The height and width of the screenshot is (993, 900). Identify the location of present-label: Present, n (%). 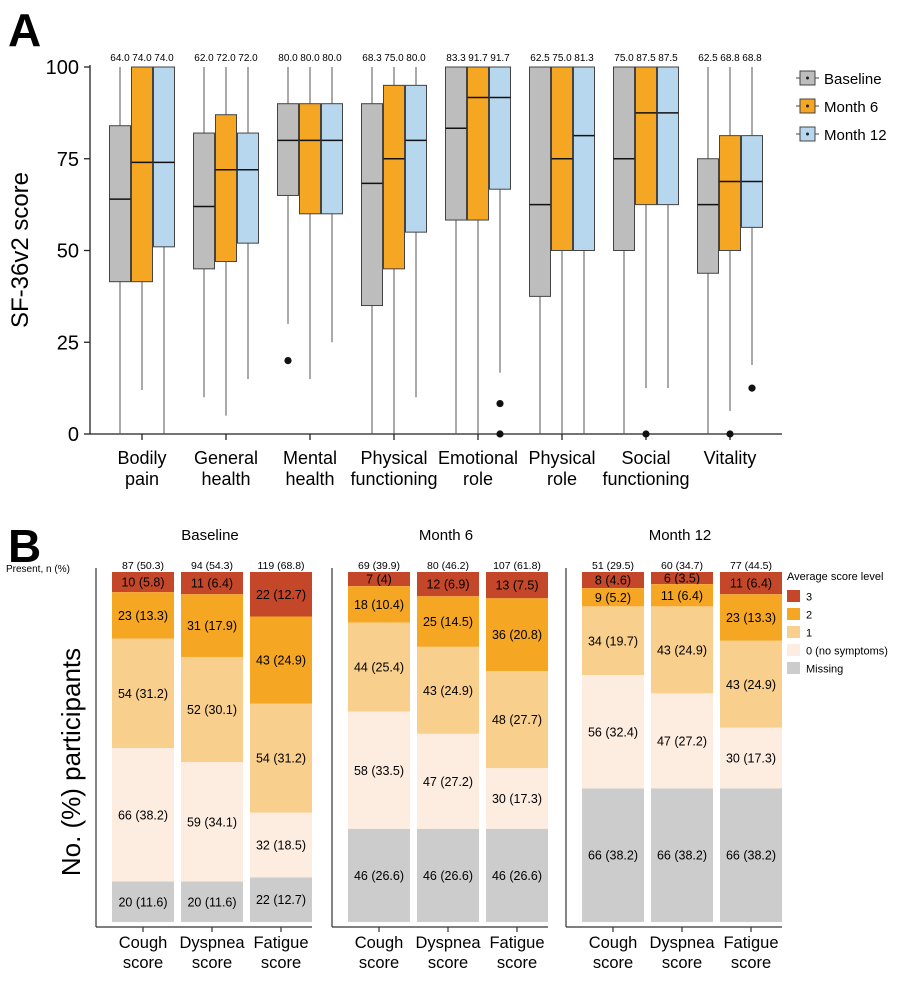
(38, 569).